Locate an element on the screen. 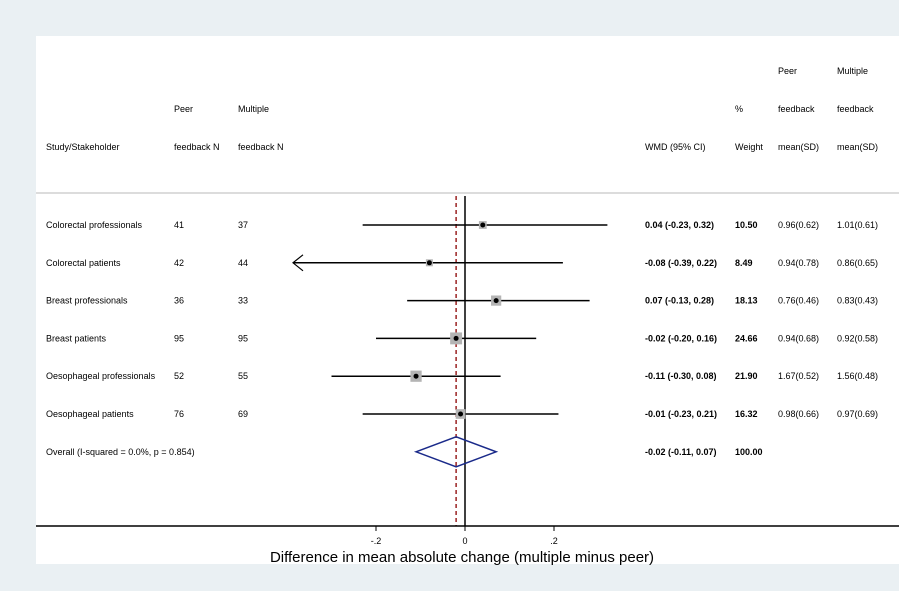 The width and height of the screenshot is (899, 591). row-multiple-mean: 0.83(0.43) is located at coordinates (857, 301).